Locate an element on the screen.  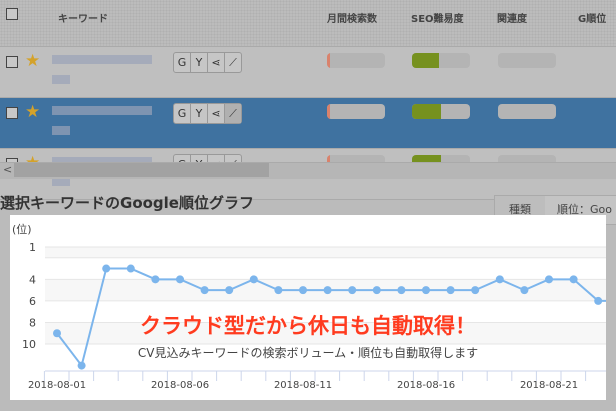
y-tick-label: 4 is located at coordinates (32, 279).